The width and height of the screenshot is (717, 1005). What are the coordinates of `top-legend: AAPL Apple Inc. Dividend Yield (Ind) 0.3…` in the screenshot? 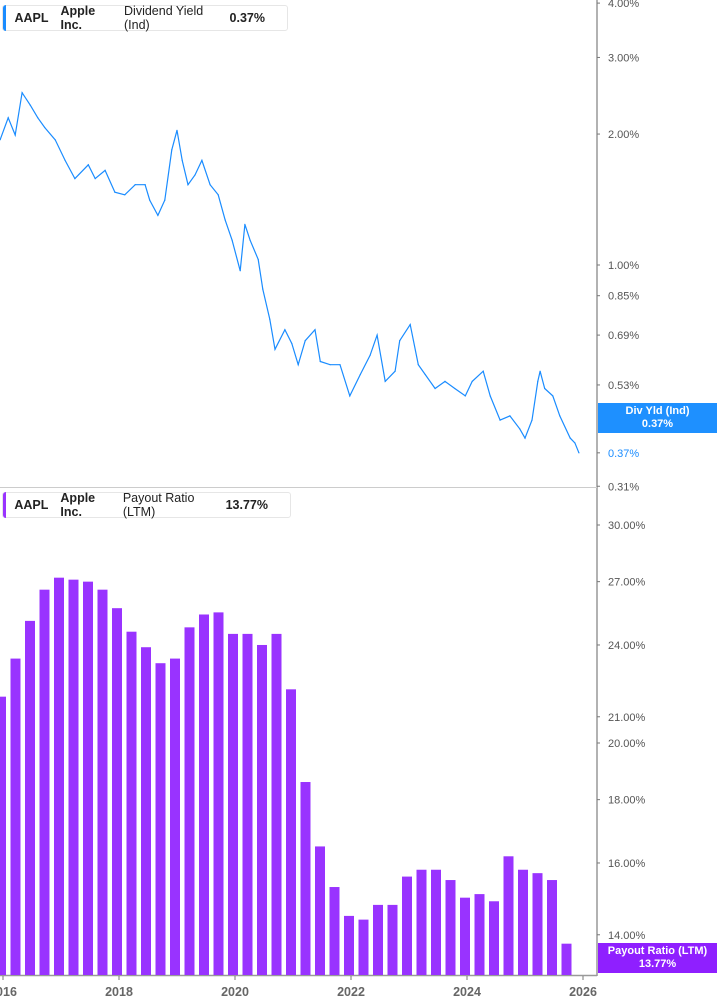 It's located at (145, 18).